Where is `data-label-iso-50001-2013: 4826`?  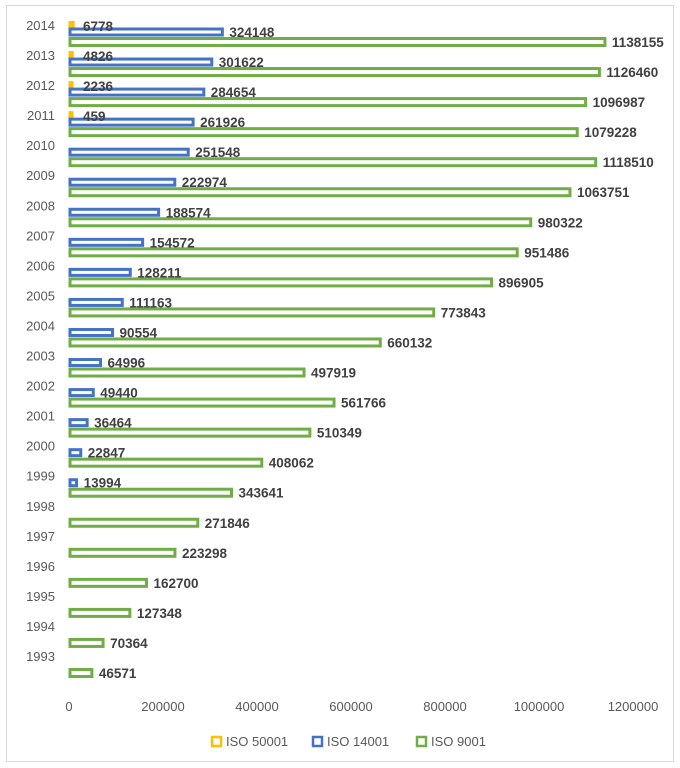
data-label-iso-50001-2013: 4826 is located at coordinates (98, 56).